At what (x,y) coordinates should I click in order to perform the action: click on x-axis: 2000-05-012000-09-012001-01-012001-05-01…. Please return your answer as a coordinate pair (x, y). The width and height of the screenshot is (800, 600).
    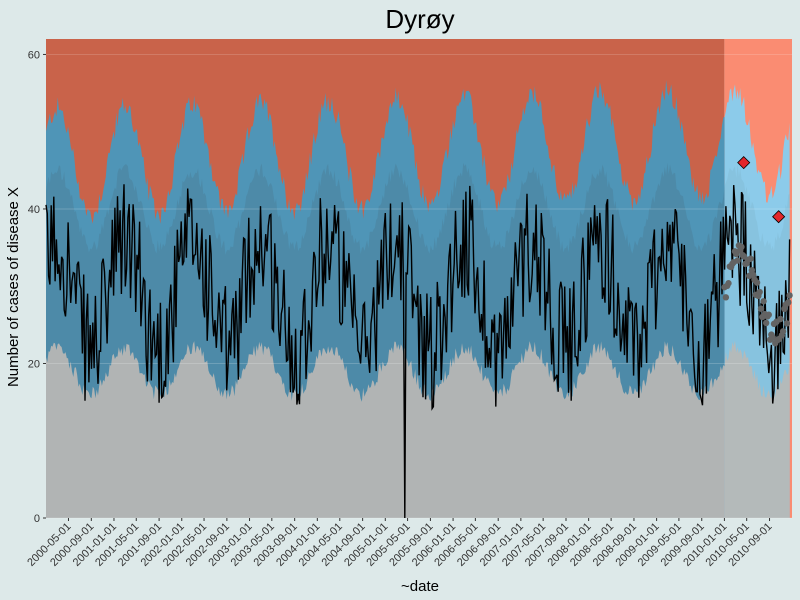
    Looking at the image, I should click on (400, 543).